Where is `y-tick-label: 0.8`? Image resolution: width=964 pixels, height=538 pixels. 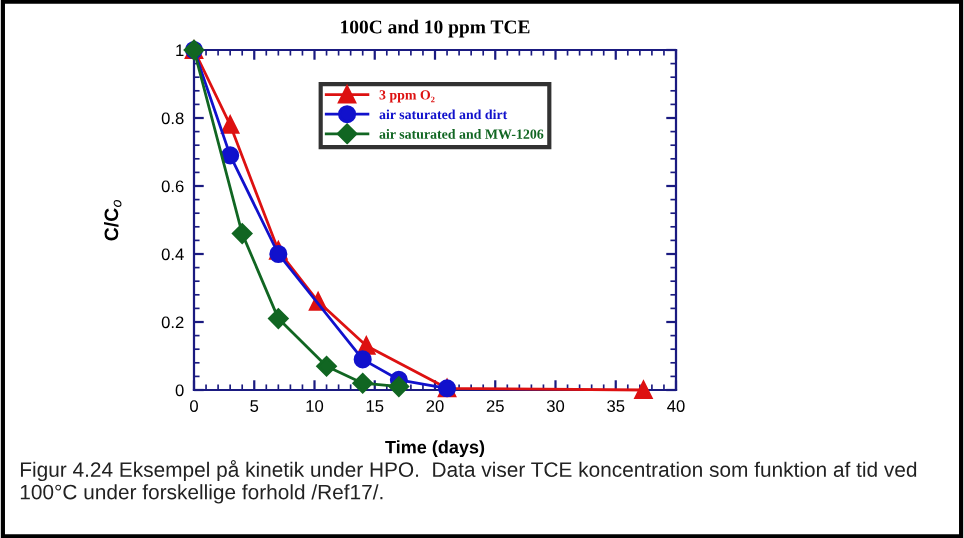 y-tick-label: 0.8 is located at coordinates (172, 118).